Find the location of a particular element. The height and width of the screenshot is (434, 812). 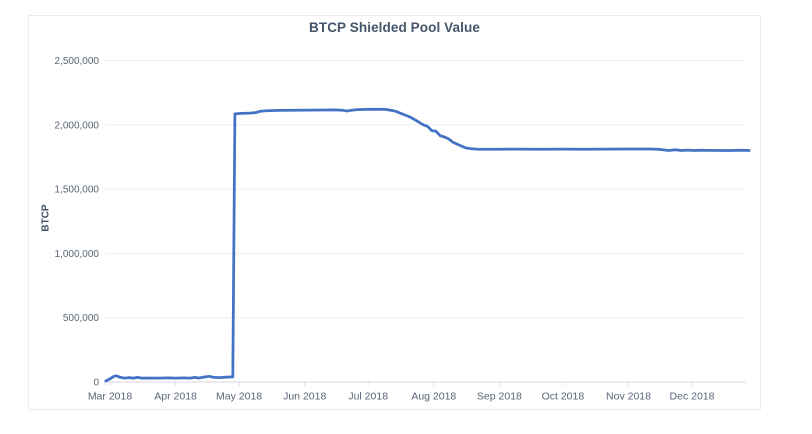

y-tick-label: 1,500,000 is located at coordinates (77, 190).